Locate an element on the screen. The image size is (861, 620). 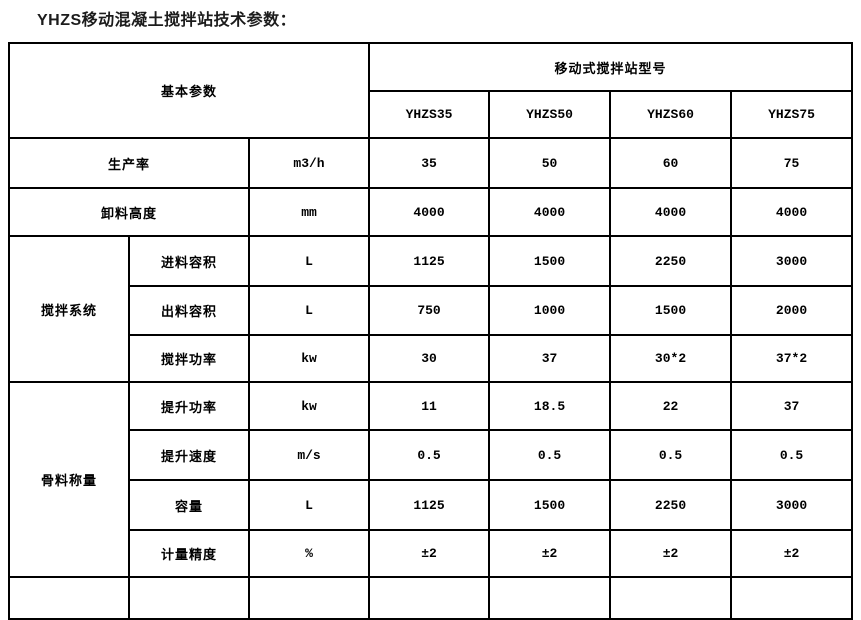
row-label: 进料容积 is located at coordinates (189, 261).